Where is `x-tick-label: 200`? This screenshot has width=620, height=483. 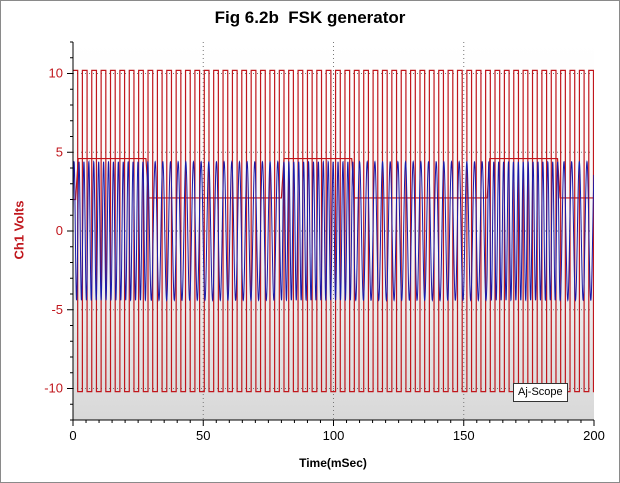 x-tick-label: 200 is located at coordinates (594, 435).